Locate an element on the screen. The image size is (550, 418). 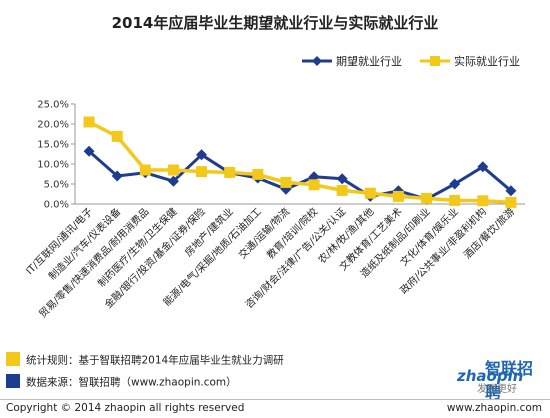
y-tick-label: 5.0% is located at coordinates (56, 185).